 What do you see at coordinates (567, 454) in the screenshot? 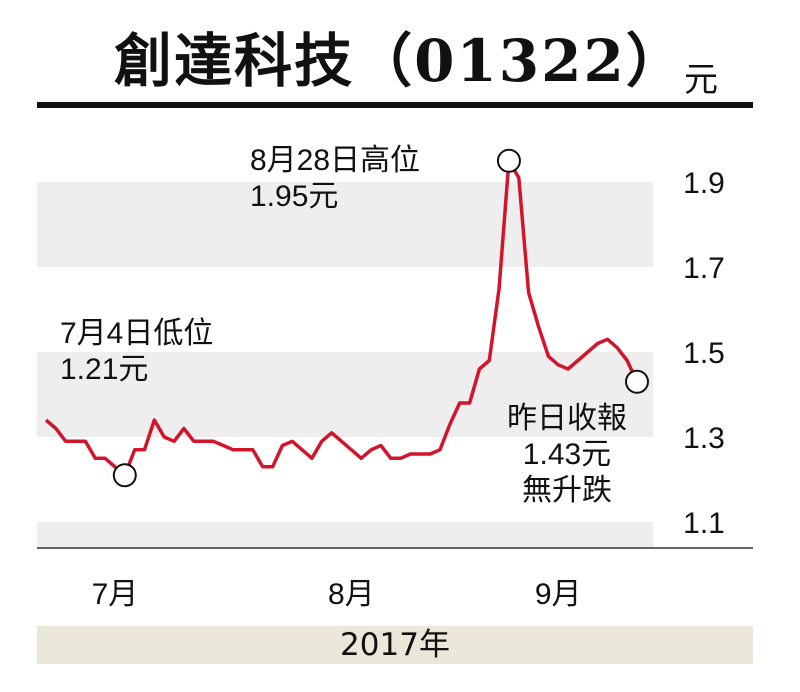
I see `annotation-label: 1.43元` at bounding box center [567, 454].